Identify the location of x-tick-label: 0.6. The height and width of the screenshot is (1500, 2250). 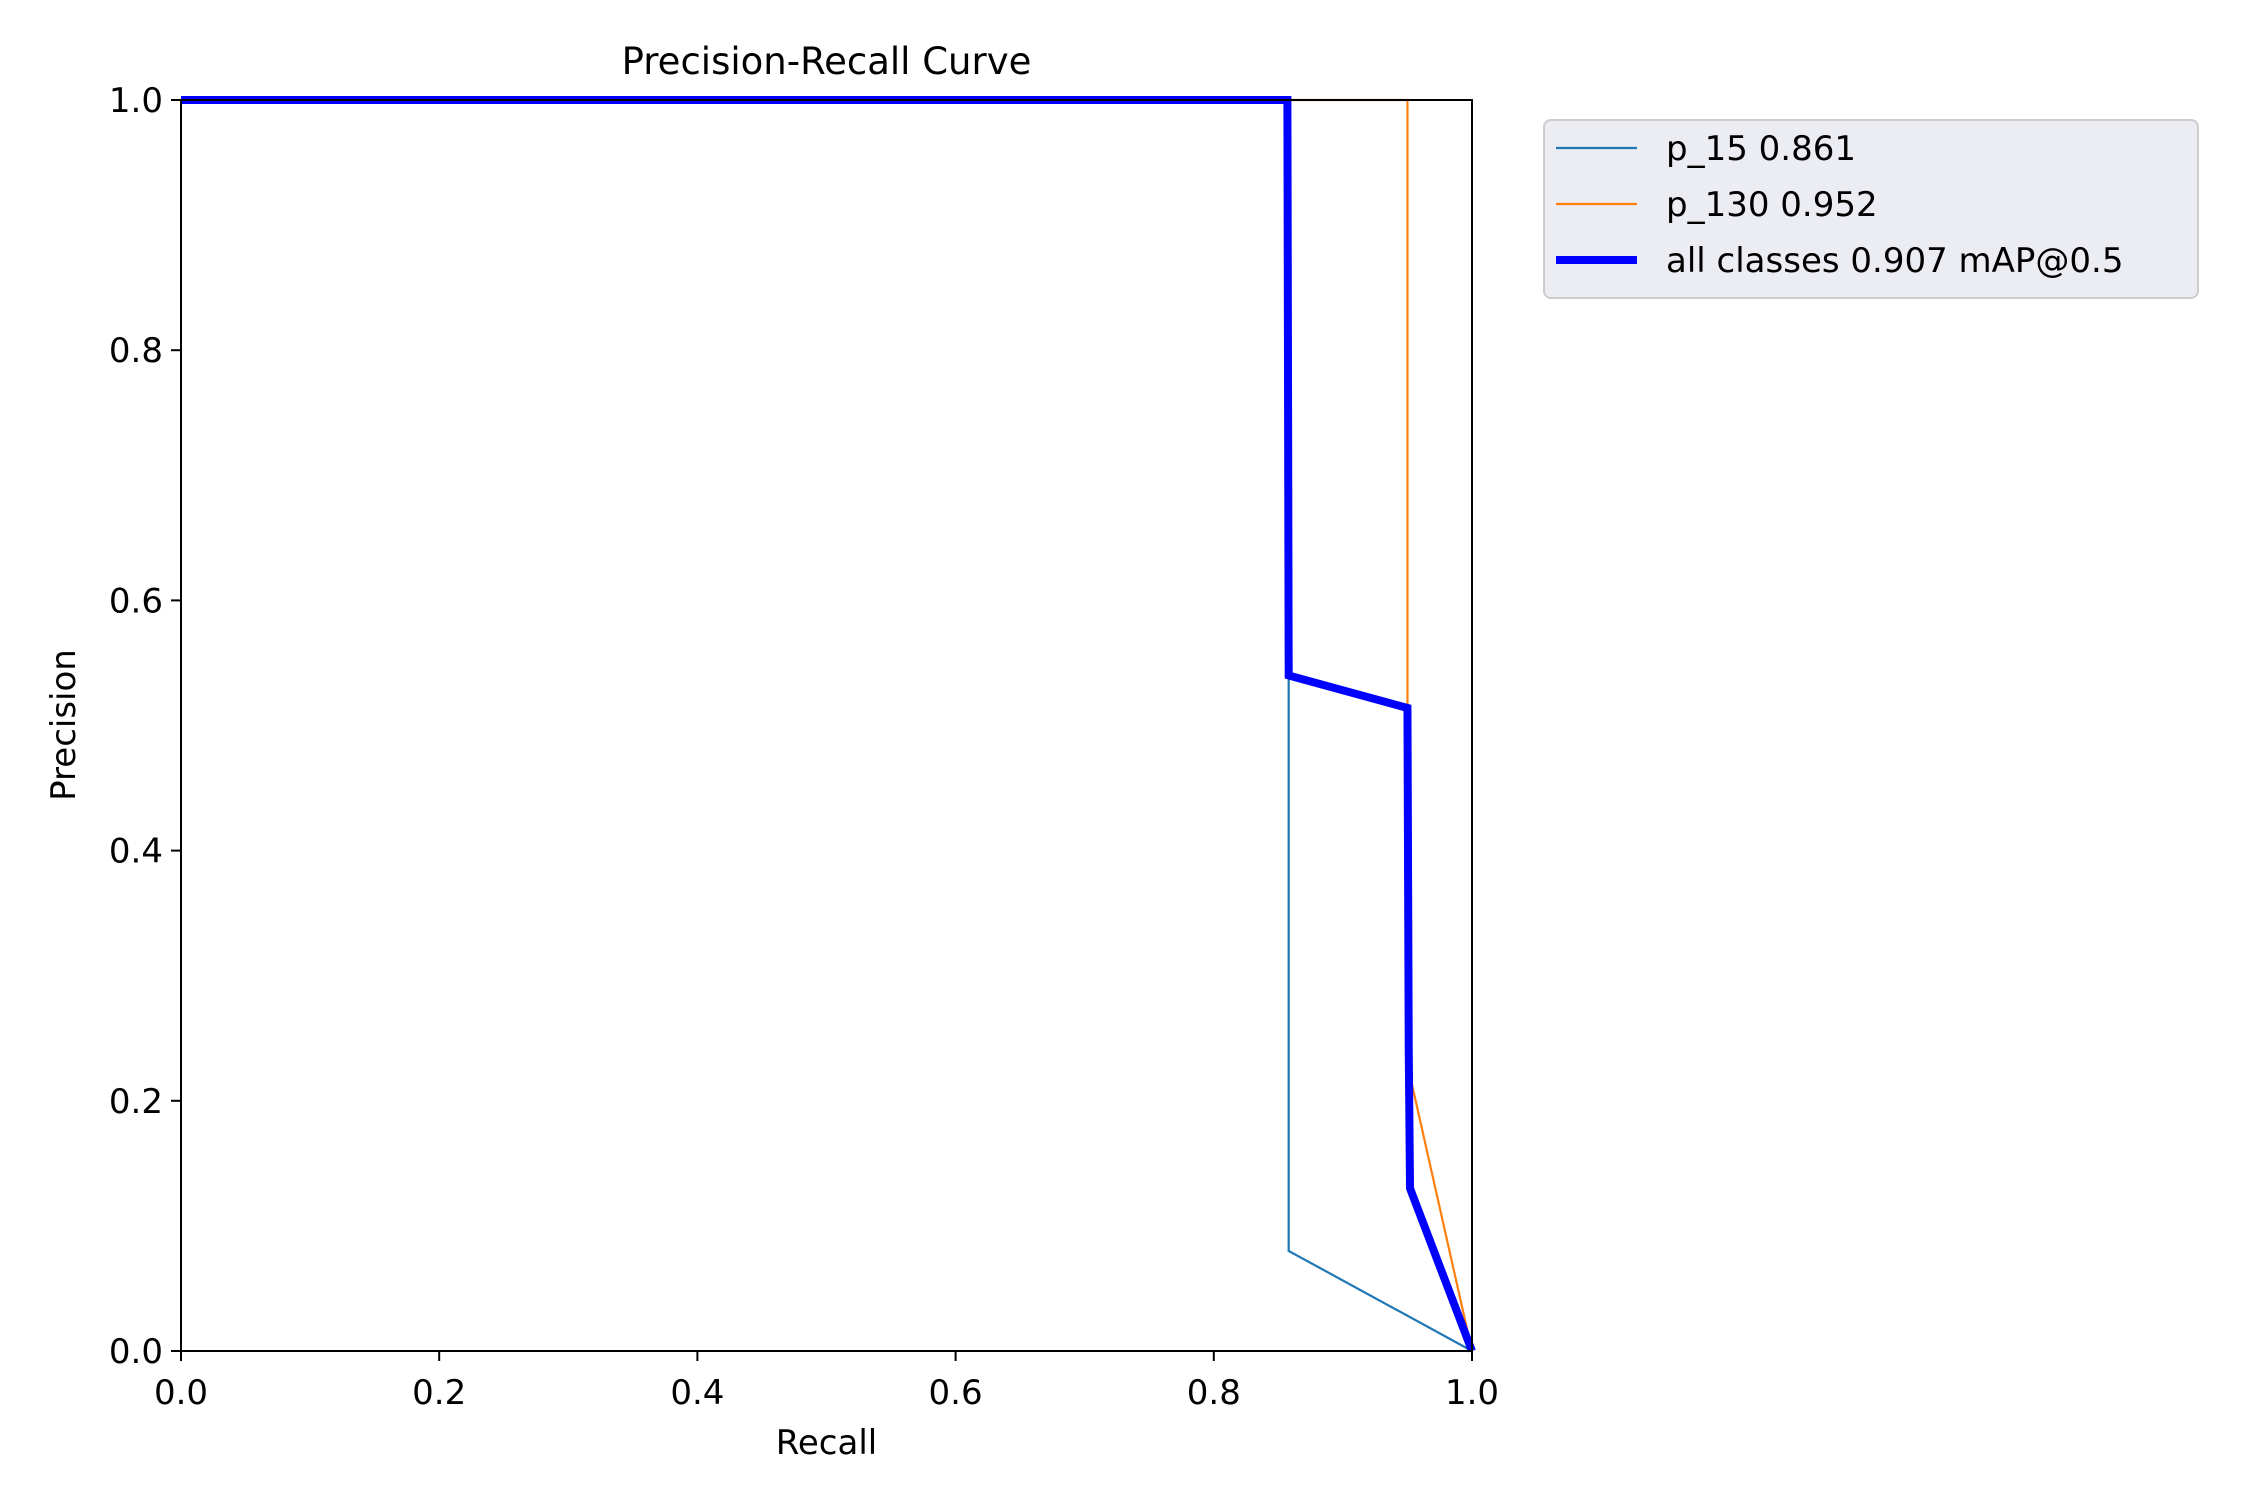
(956, 1393).